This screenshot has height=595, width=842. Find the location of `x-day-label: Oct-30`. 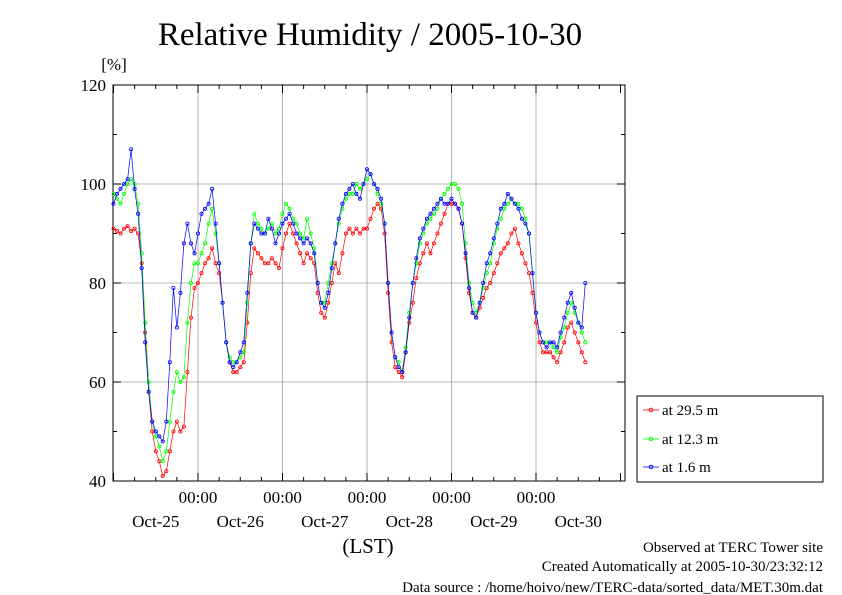

x-day-label: Oct-30 is located at coordinates (578, 521).